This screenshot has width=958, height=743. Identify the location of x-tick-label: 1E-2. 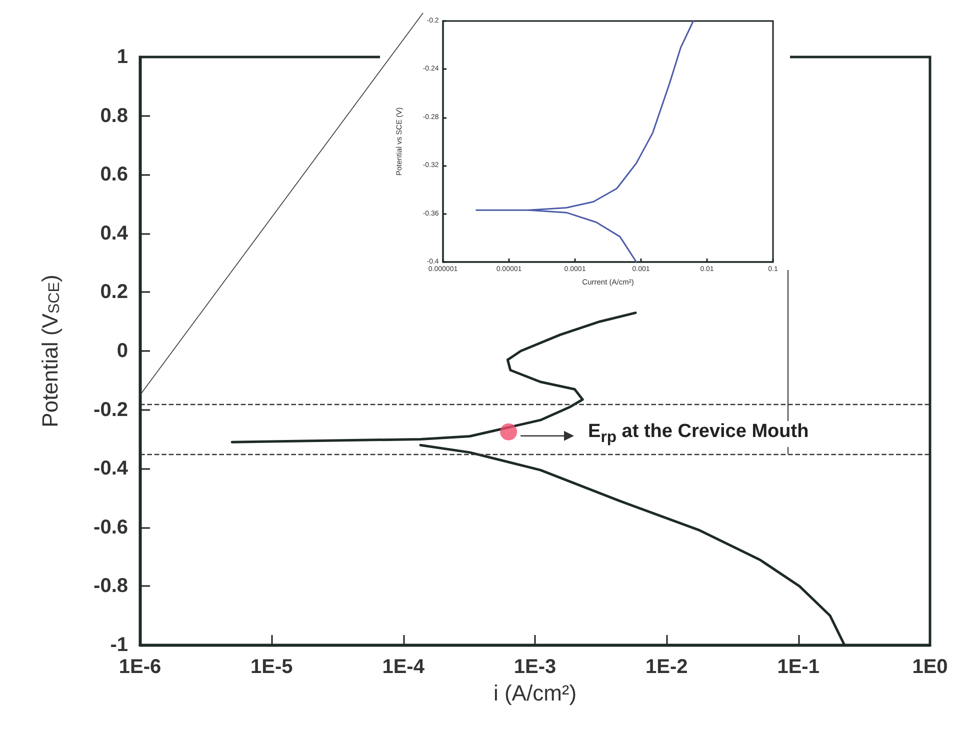
(667, 667).